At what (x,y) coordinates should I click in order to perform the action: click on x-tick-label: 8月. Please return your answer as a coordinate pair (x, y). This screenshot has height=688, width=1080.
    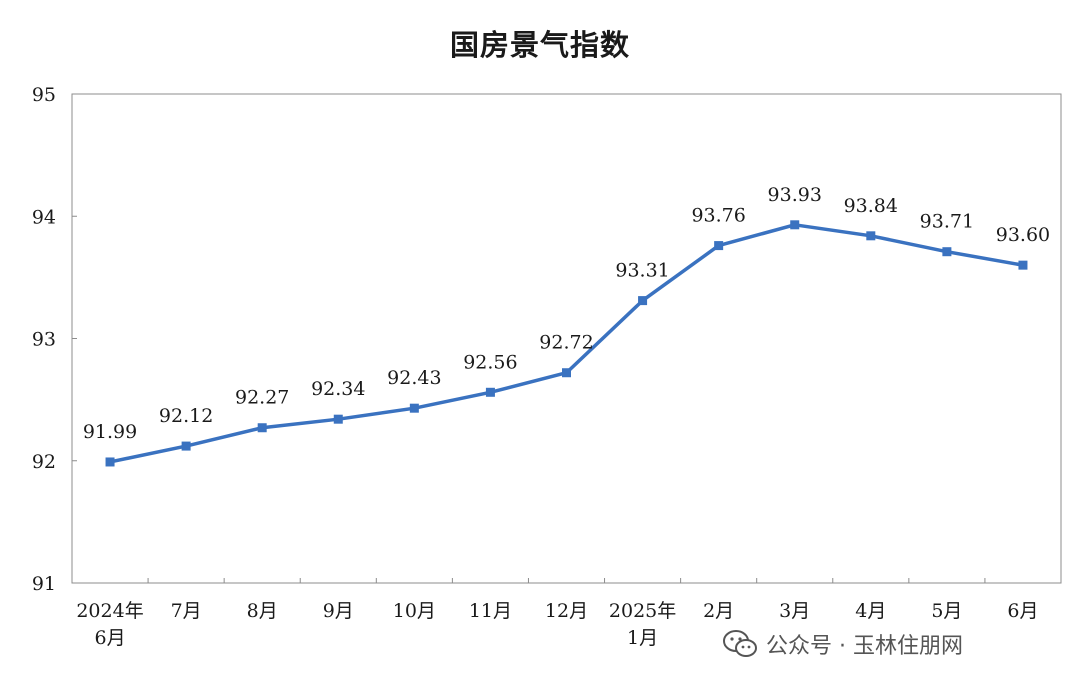
    Looking at the image, I should click on (262, 611).